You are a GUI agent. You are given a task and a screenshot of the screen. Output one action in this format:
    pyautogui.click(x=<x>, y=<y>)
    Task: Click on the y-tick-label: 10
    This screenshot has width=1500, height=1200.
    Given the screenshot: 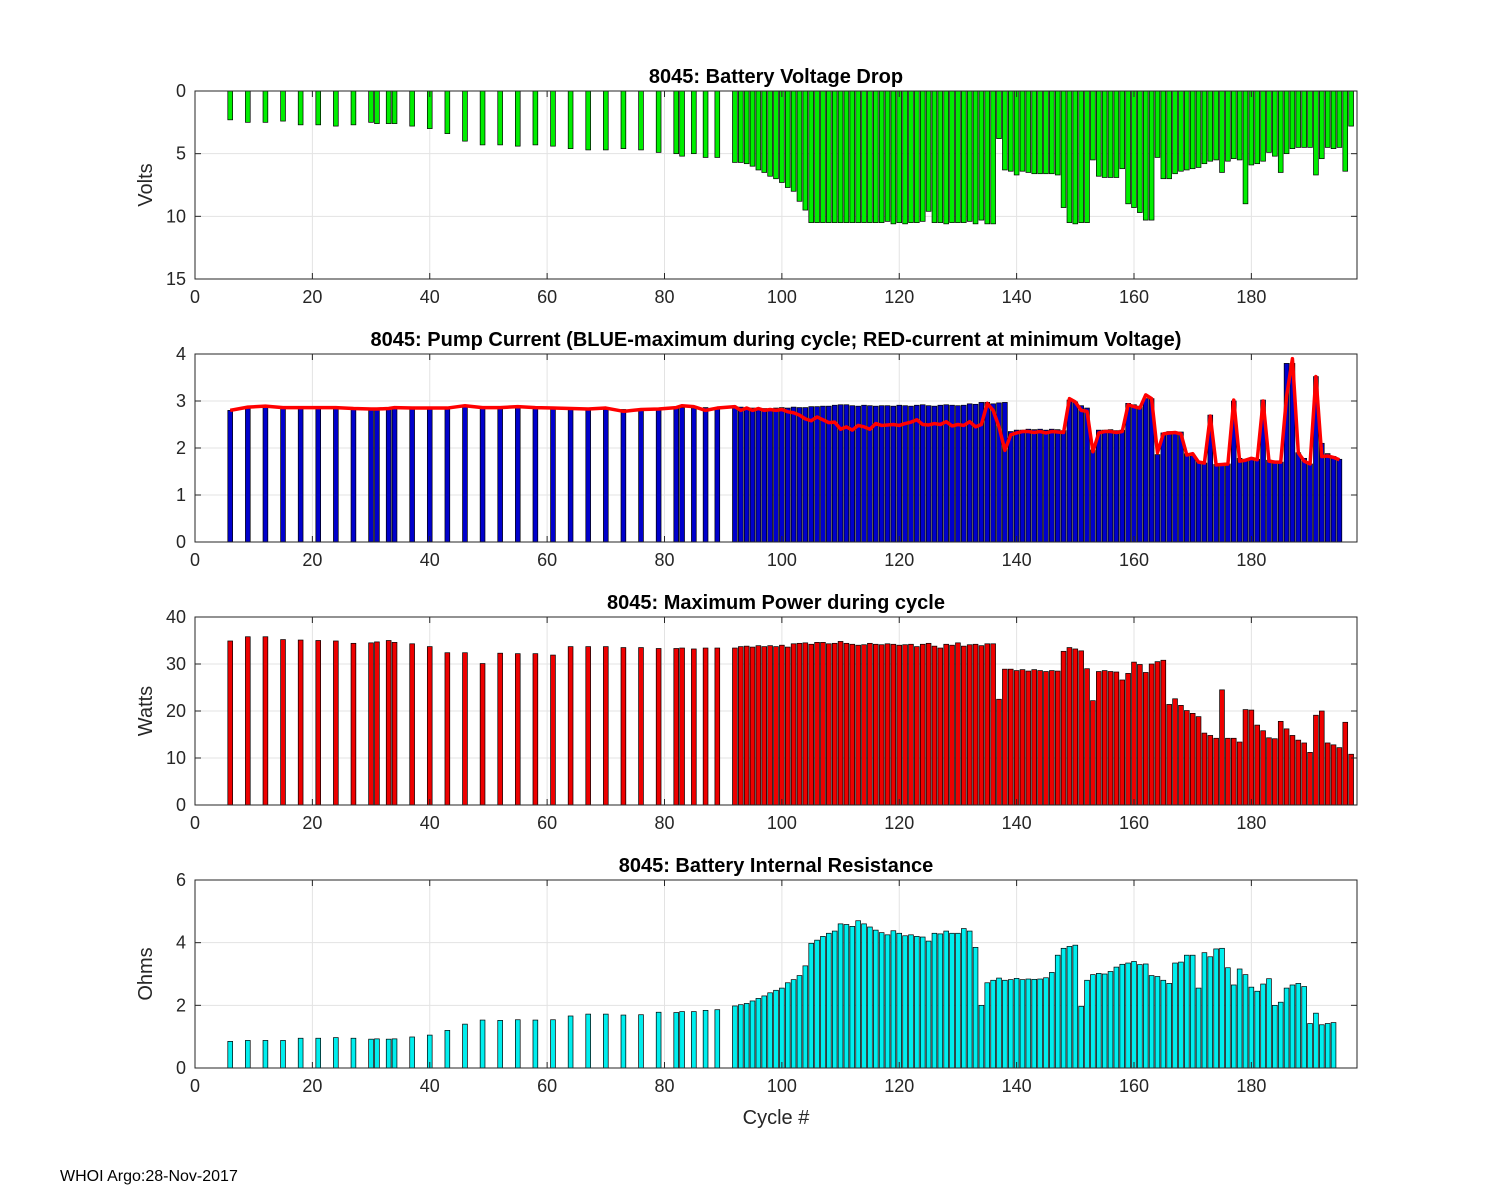 What is the action you would take?
    pyautogui.click(x=176, y=758)
    